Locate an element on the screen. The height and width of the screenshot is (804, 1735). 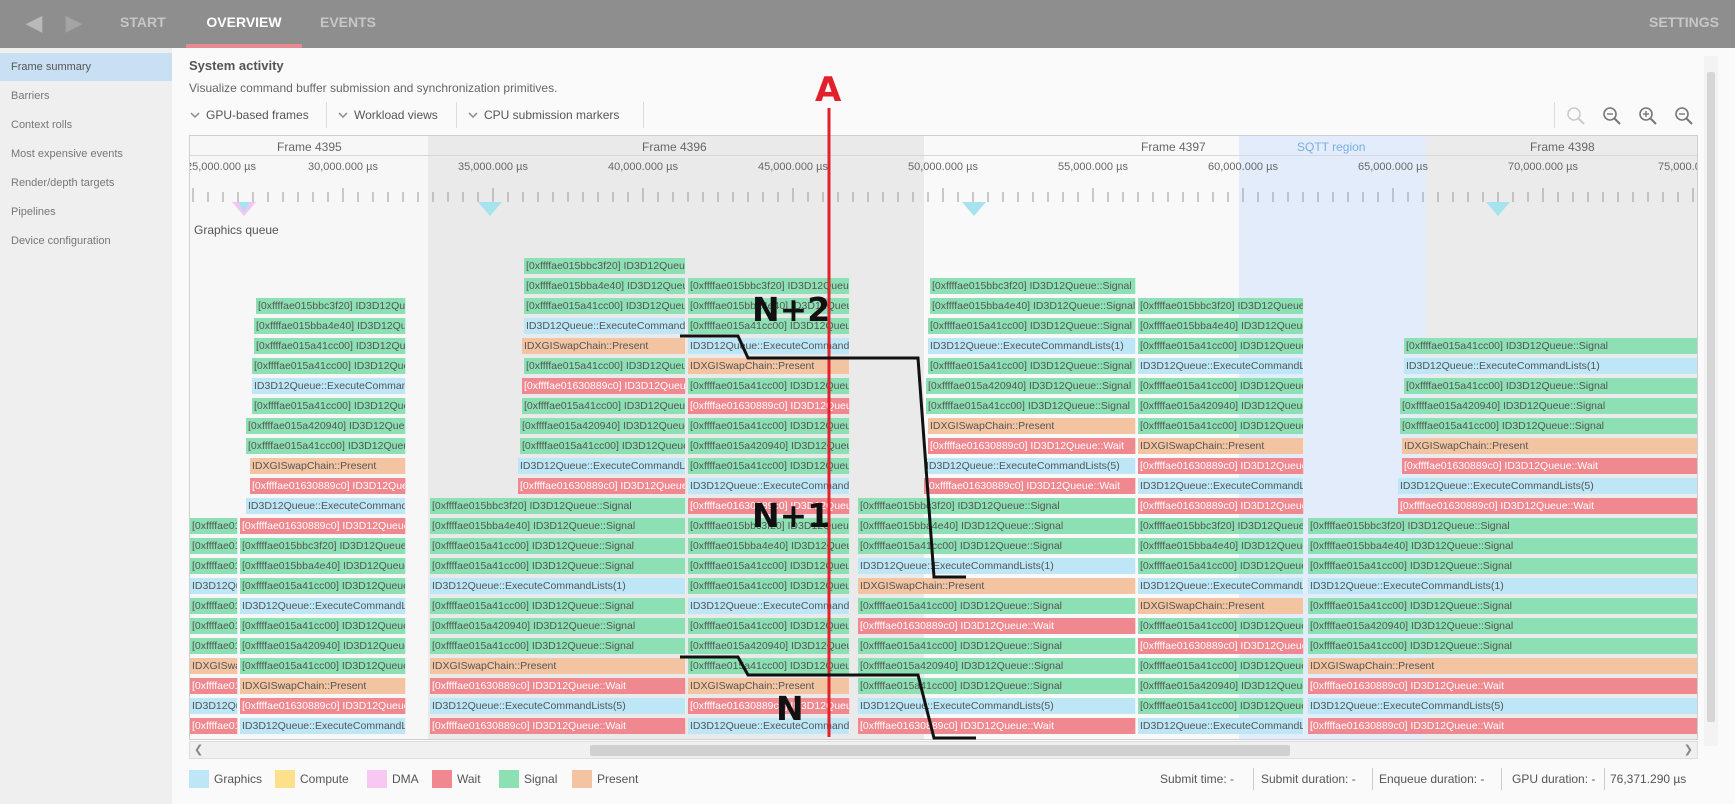
cpu-submission-markers-dropdown: CPU submission markers is located at coordinates (543, 115).